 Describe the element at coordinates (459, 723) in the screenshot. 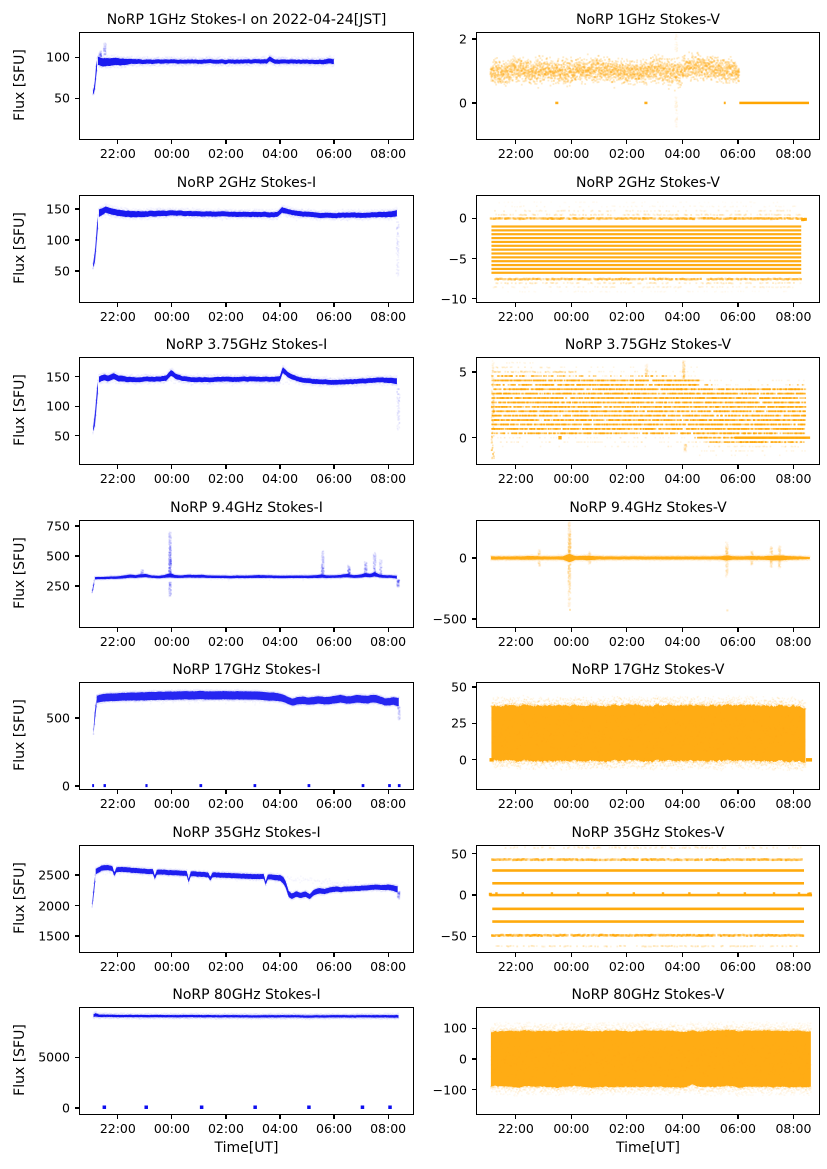

I see `y-tick-label: 25` at that location.